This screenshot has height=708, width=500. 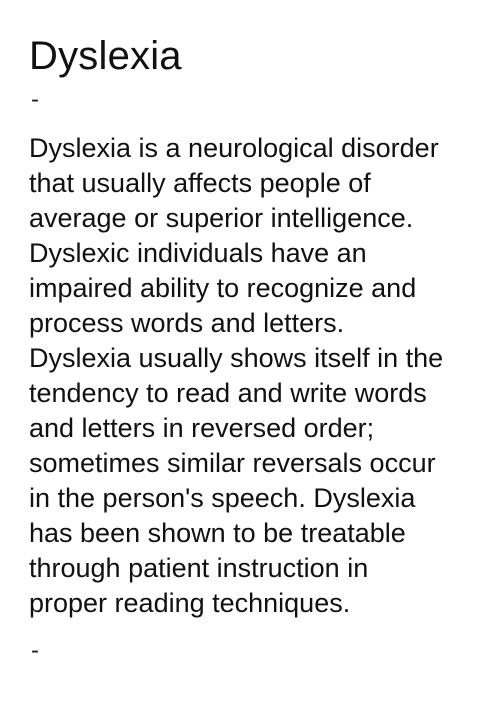 I want to click on definition-line: process words and letters., so click(x=187, y=323).